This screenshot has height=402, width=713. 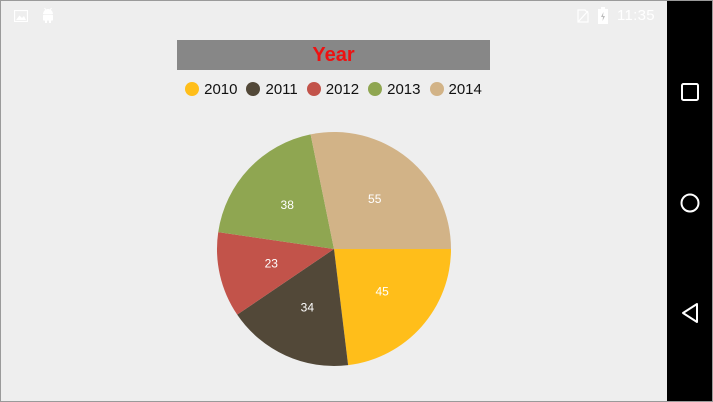 I want to click on chart-legend: 2010 2011 2012 2013 2014, so click(x=333, y=89).